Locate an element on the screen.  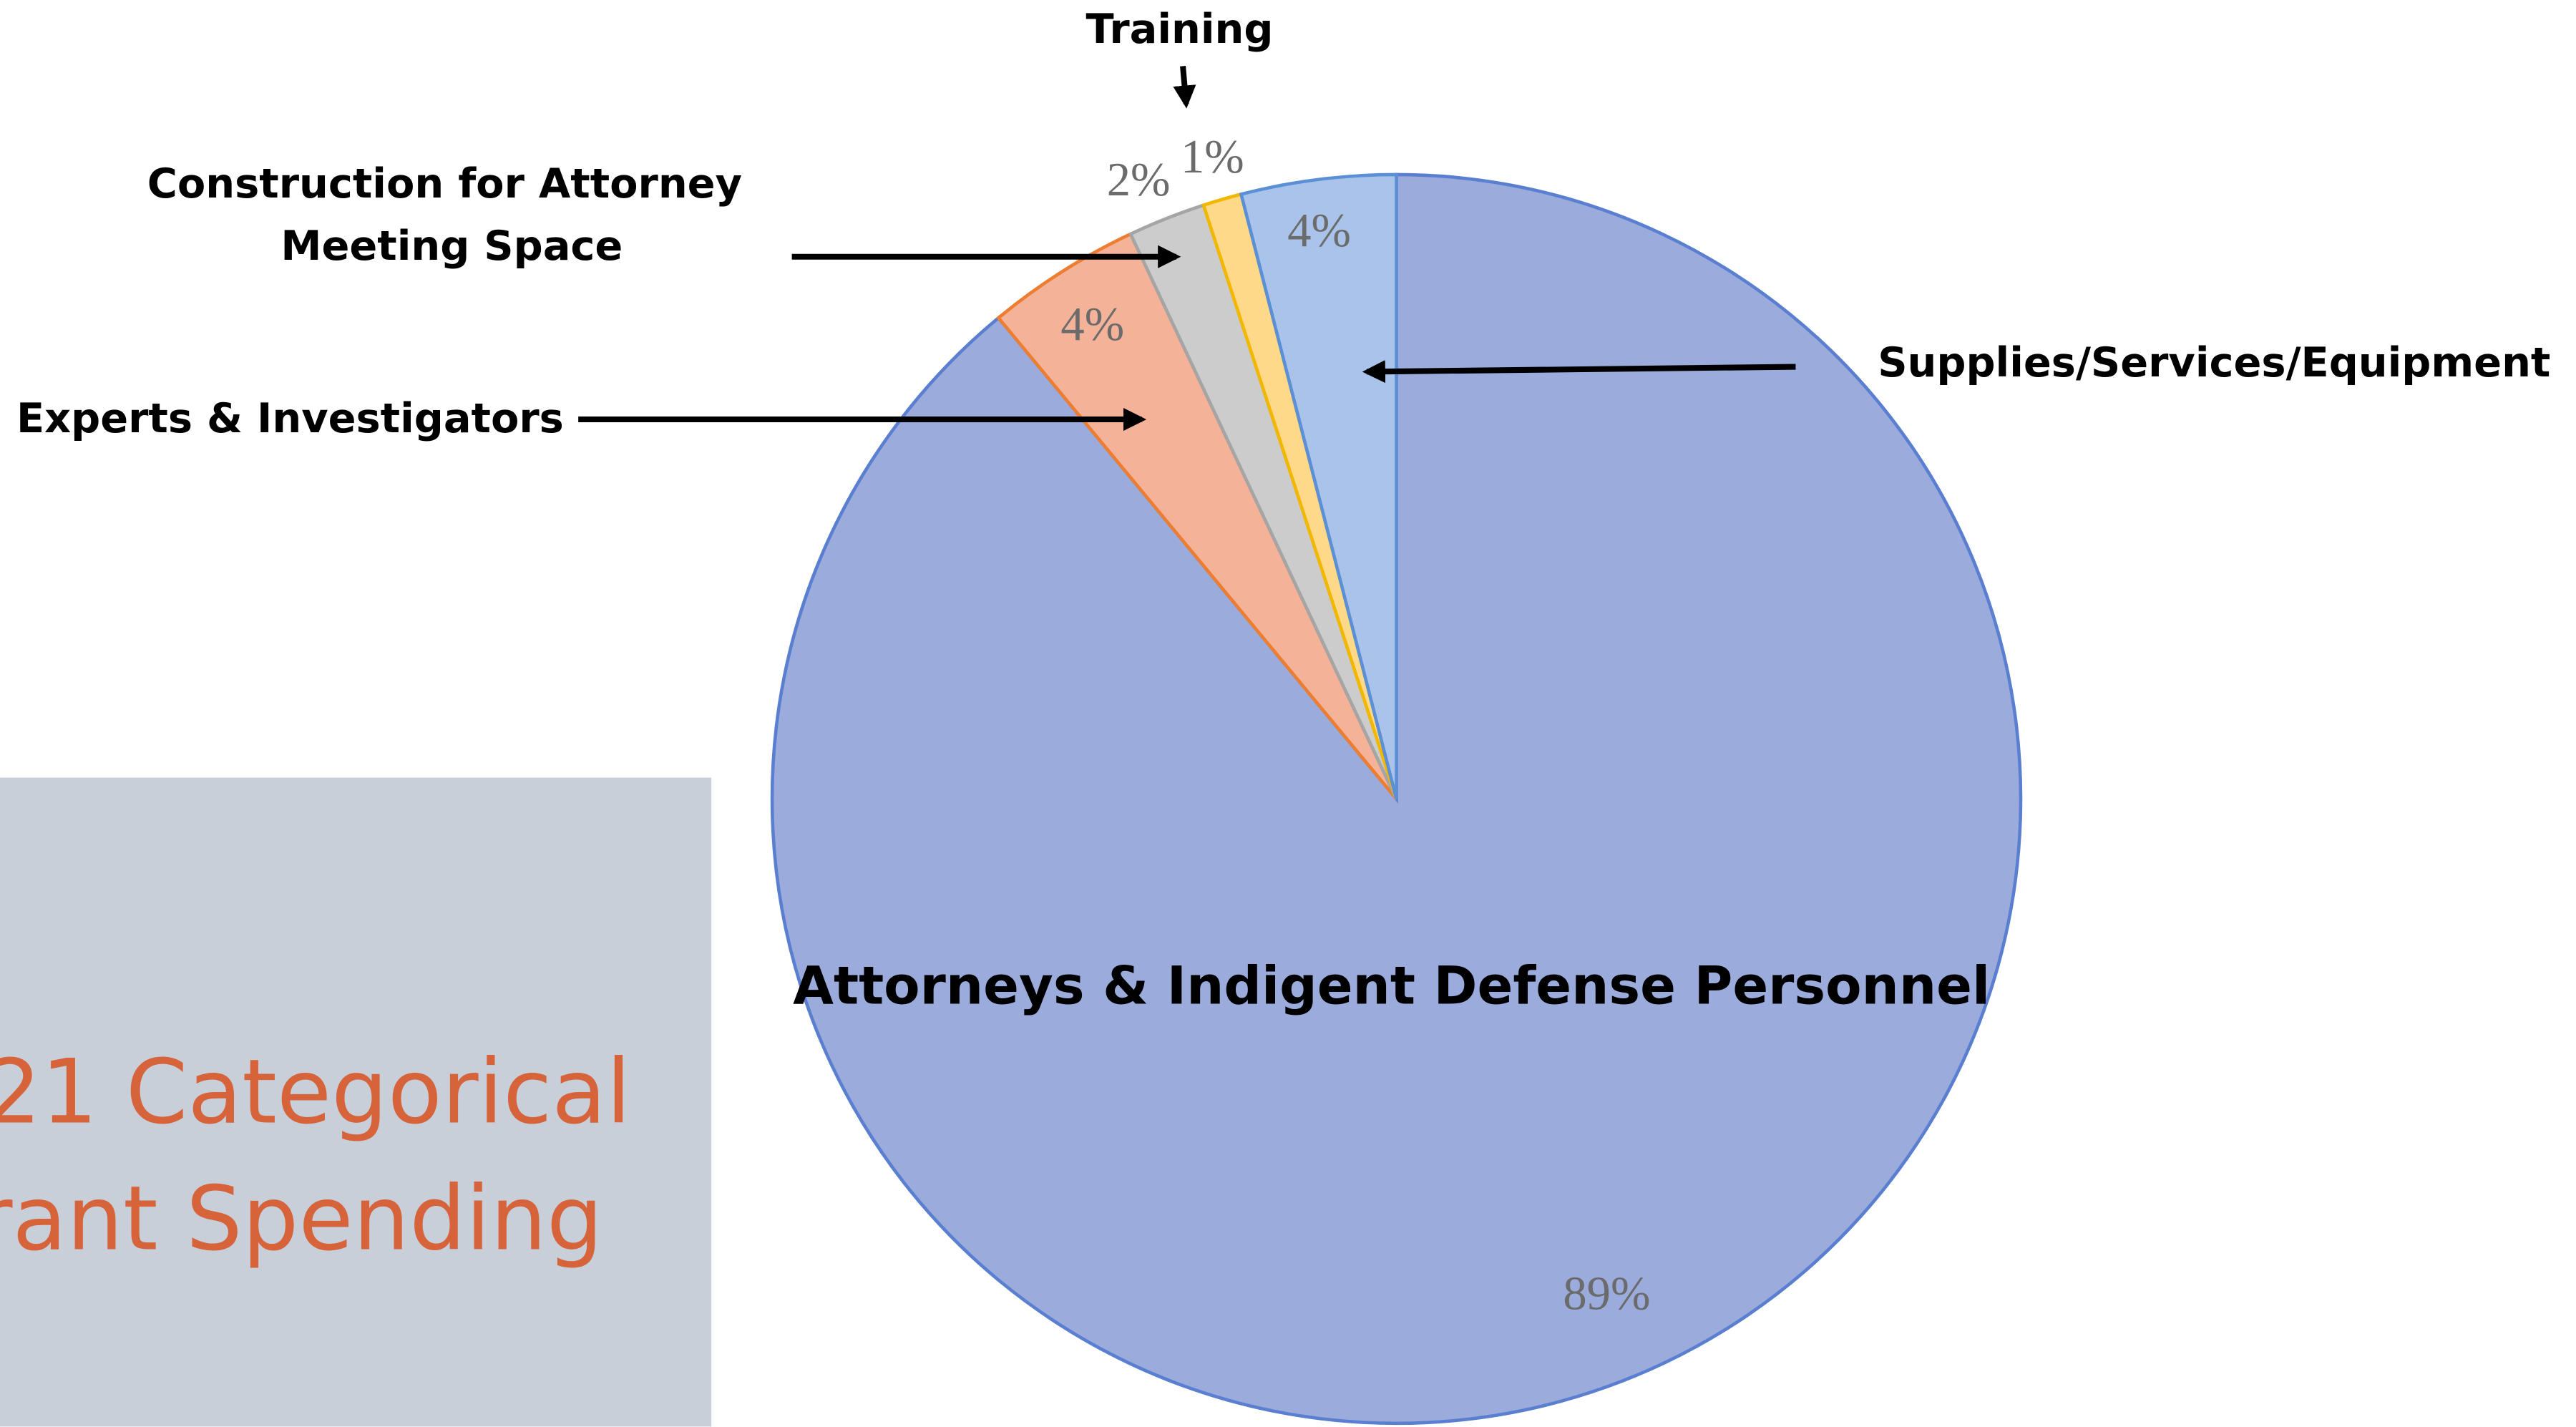
category-label: Attorneys & Indigent Defense Personnel is located at coordinates (1391, 986).